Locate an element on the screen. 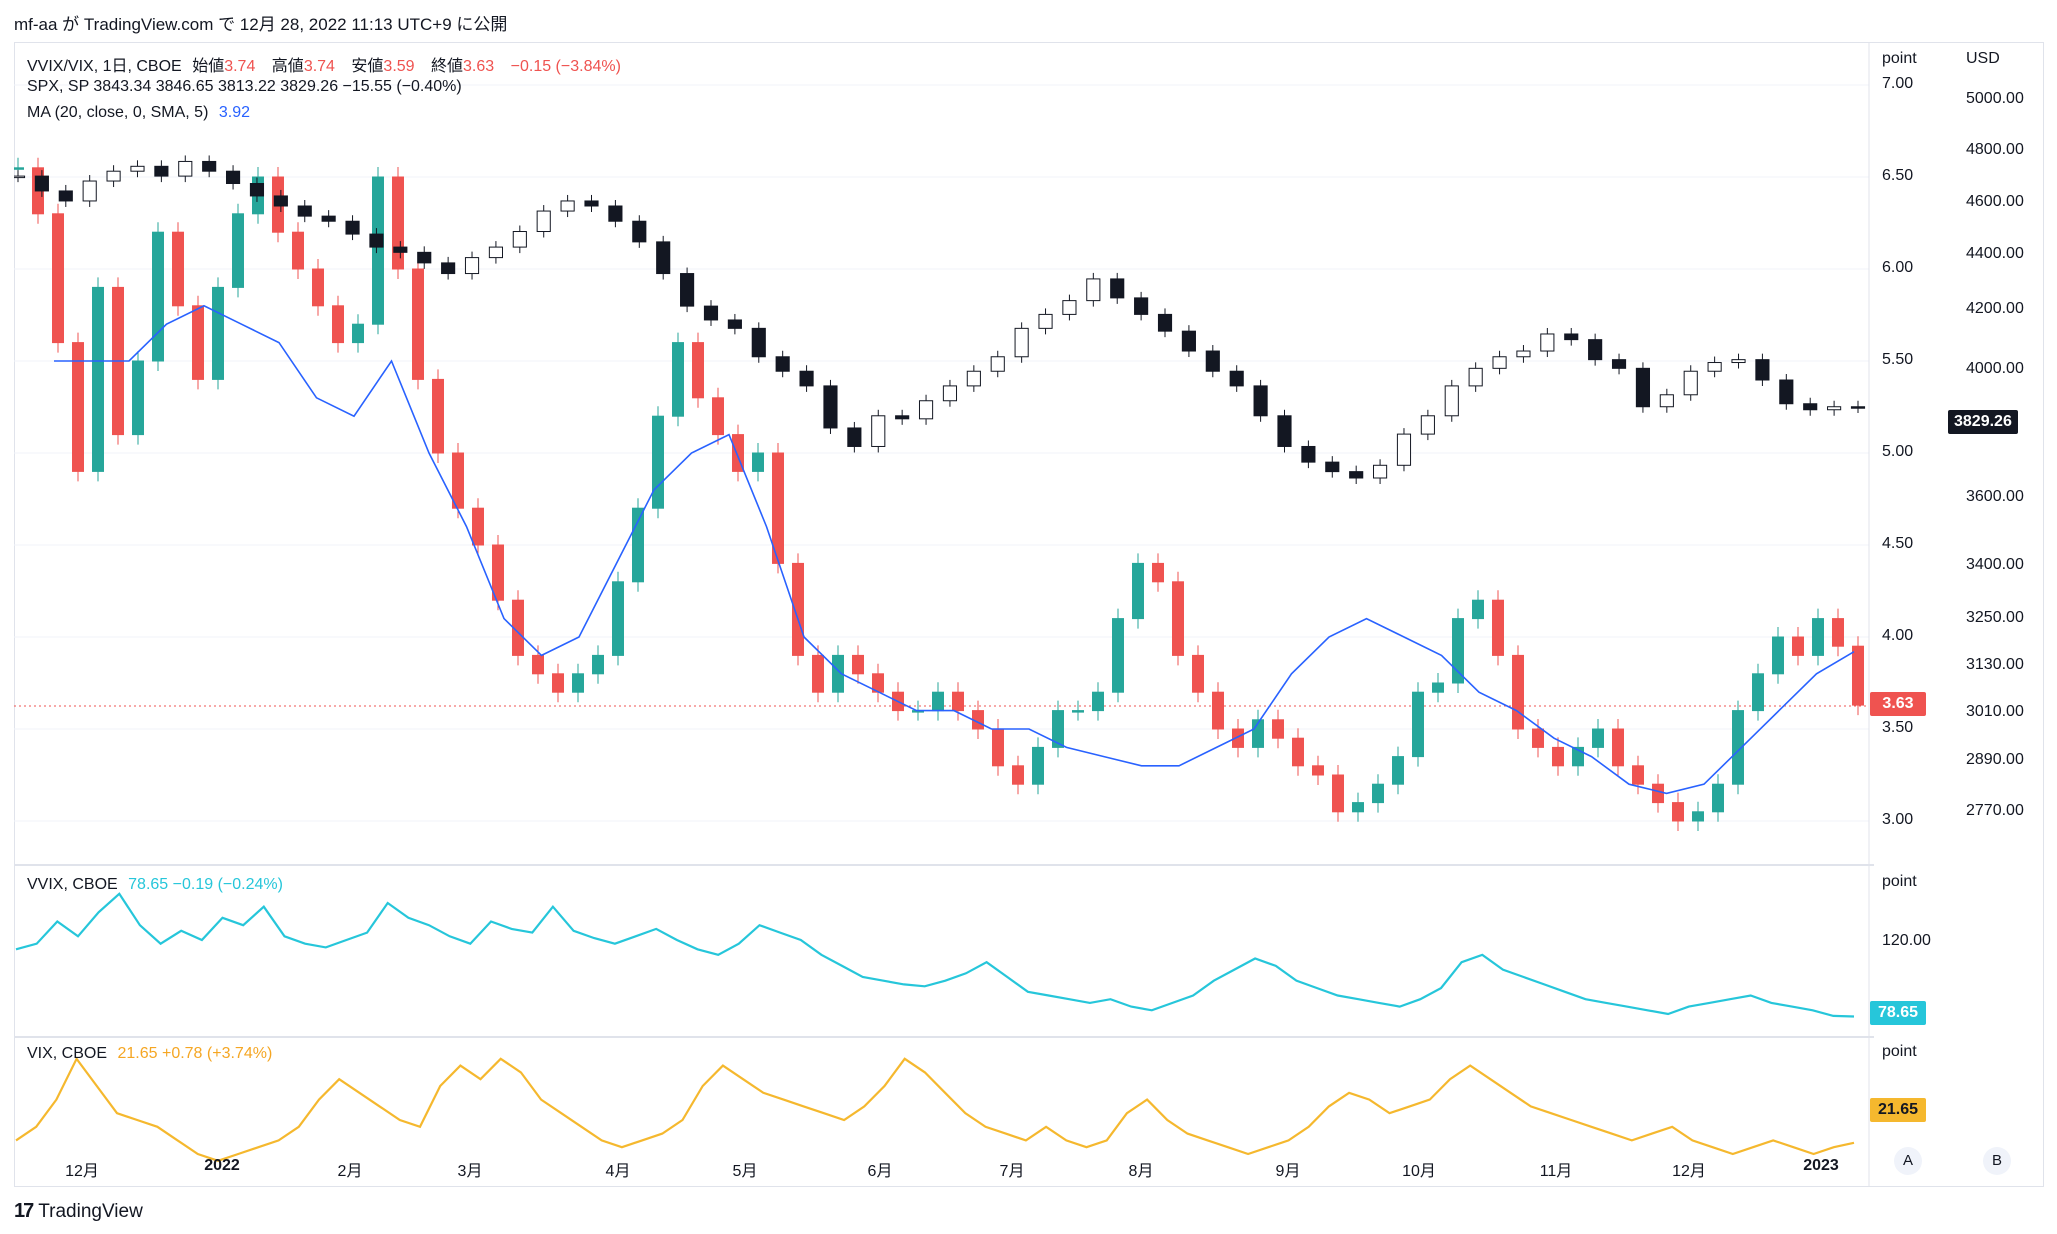  high-value: 3.74 is located at coordinates (319, 66).